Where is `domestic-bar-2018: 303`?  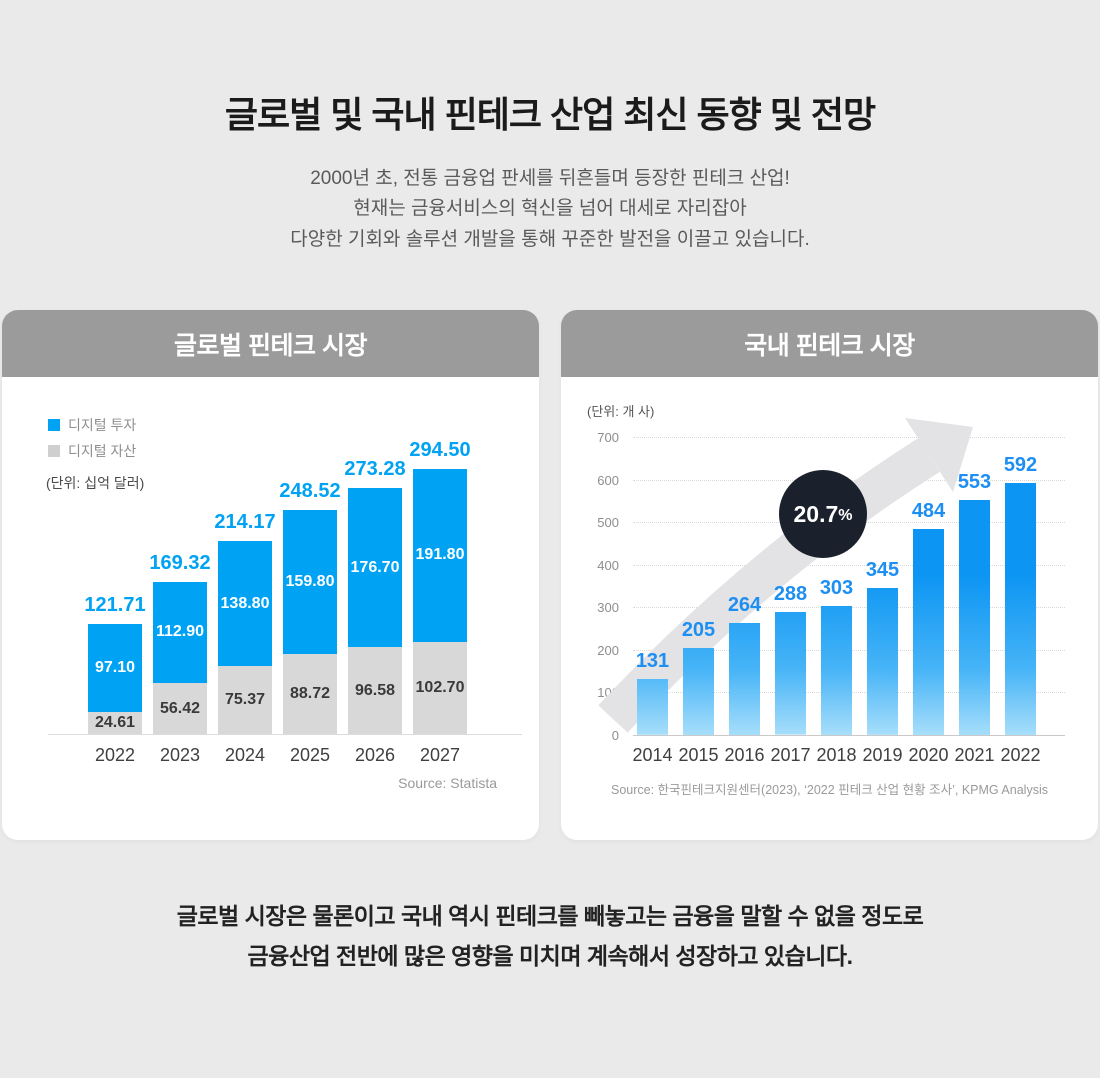 domestic-bar-2018: 303 is located at coordinates (836, 656).